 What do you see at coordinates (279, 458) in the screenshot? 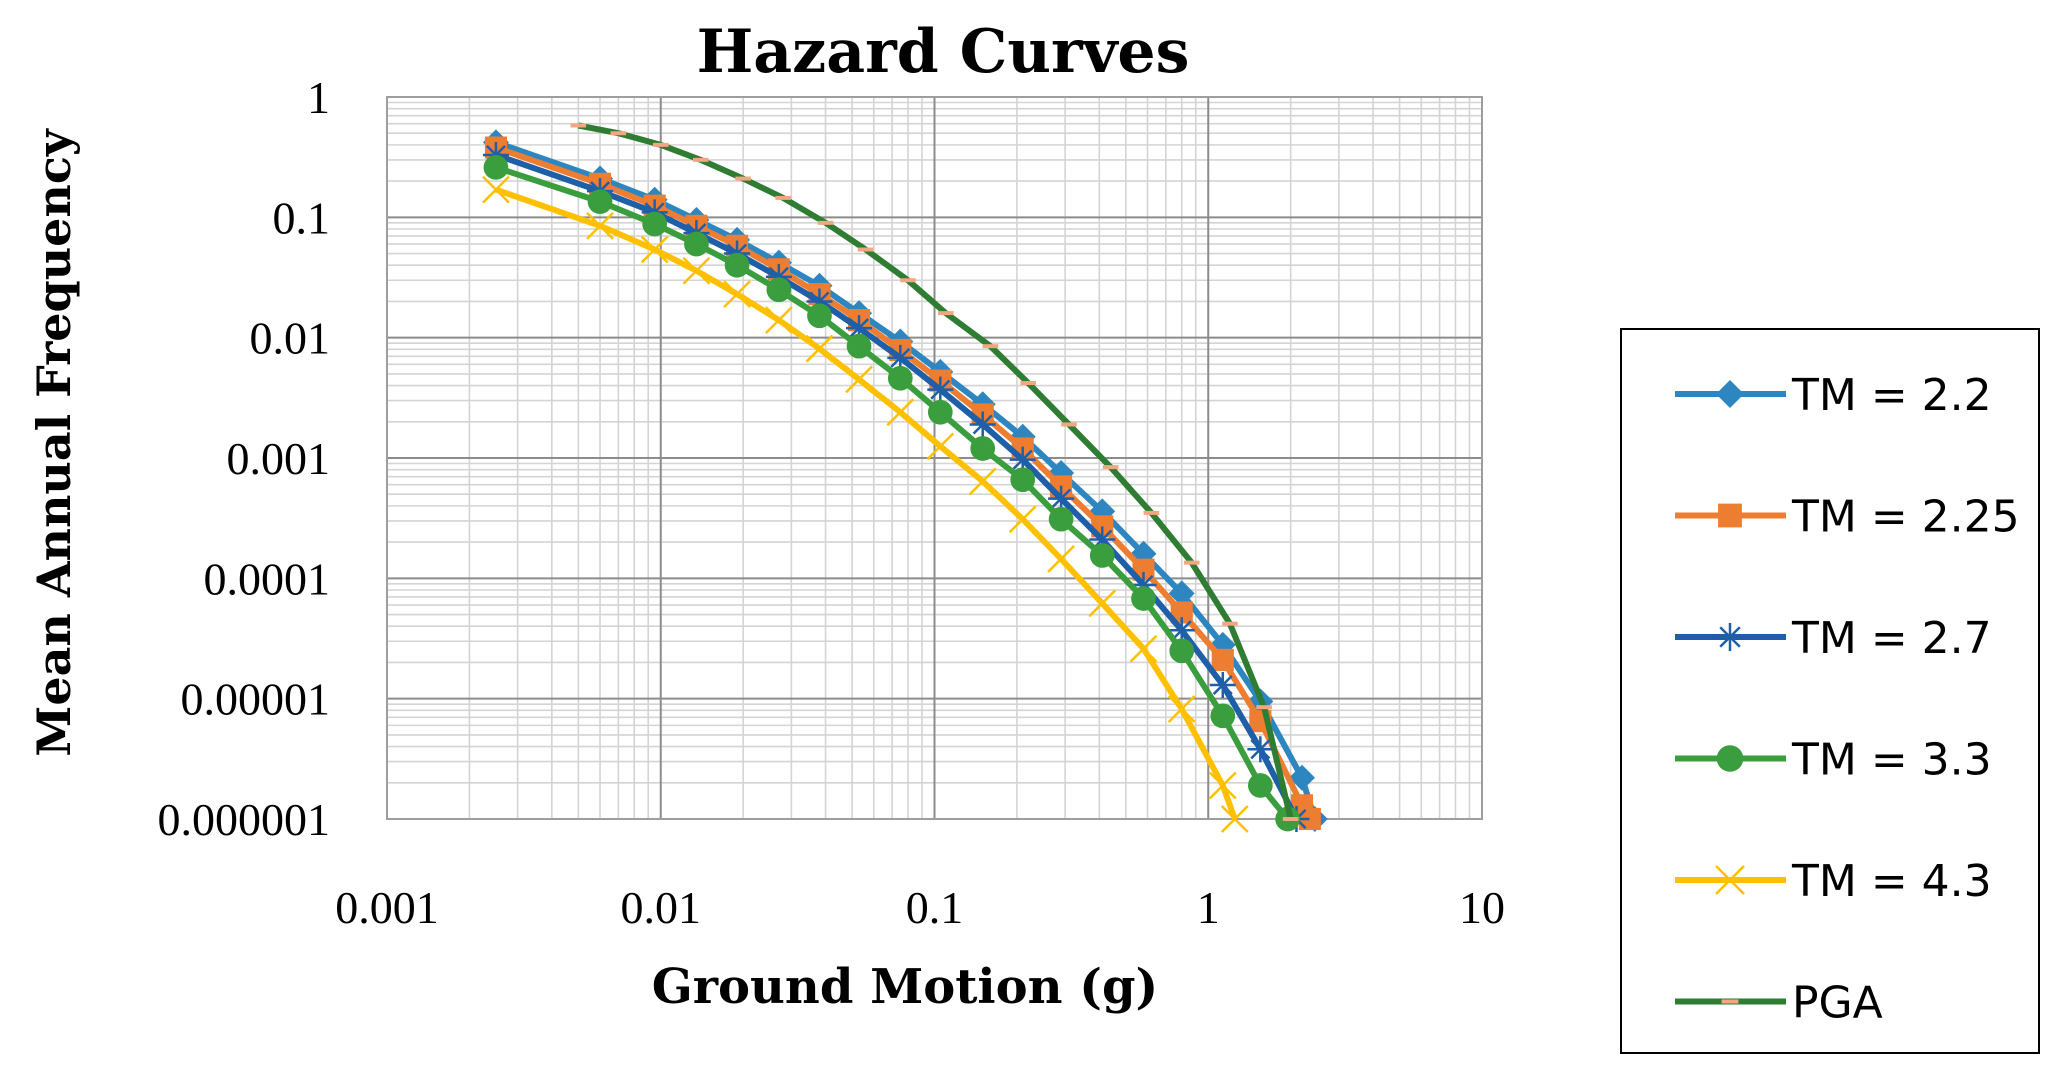
I see `y-tick-label: 0.001` at bounding box center [279, 458].